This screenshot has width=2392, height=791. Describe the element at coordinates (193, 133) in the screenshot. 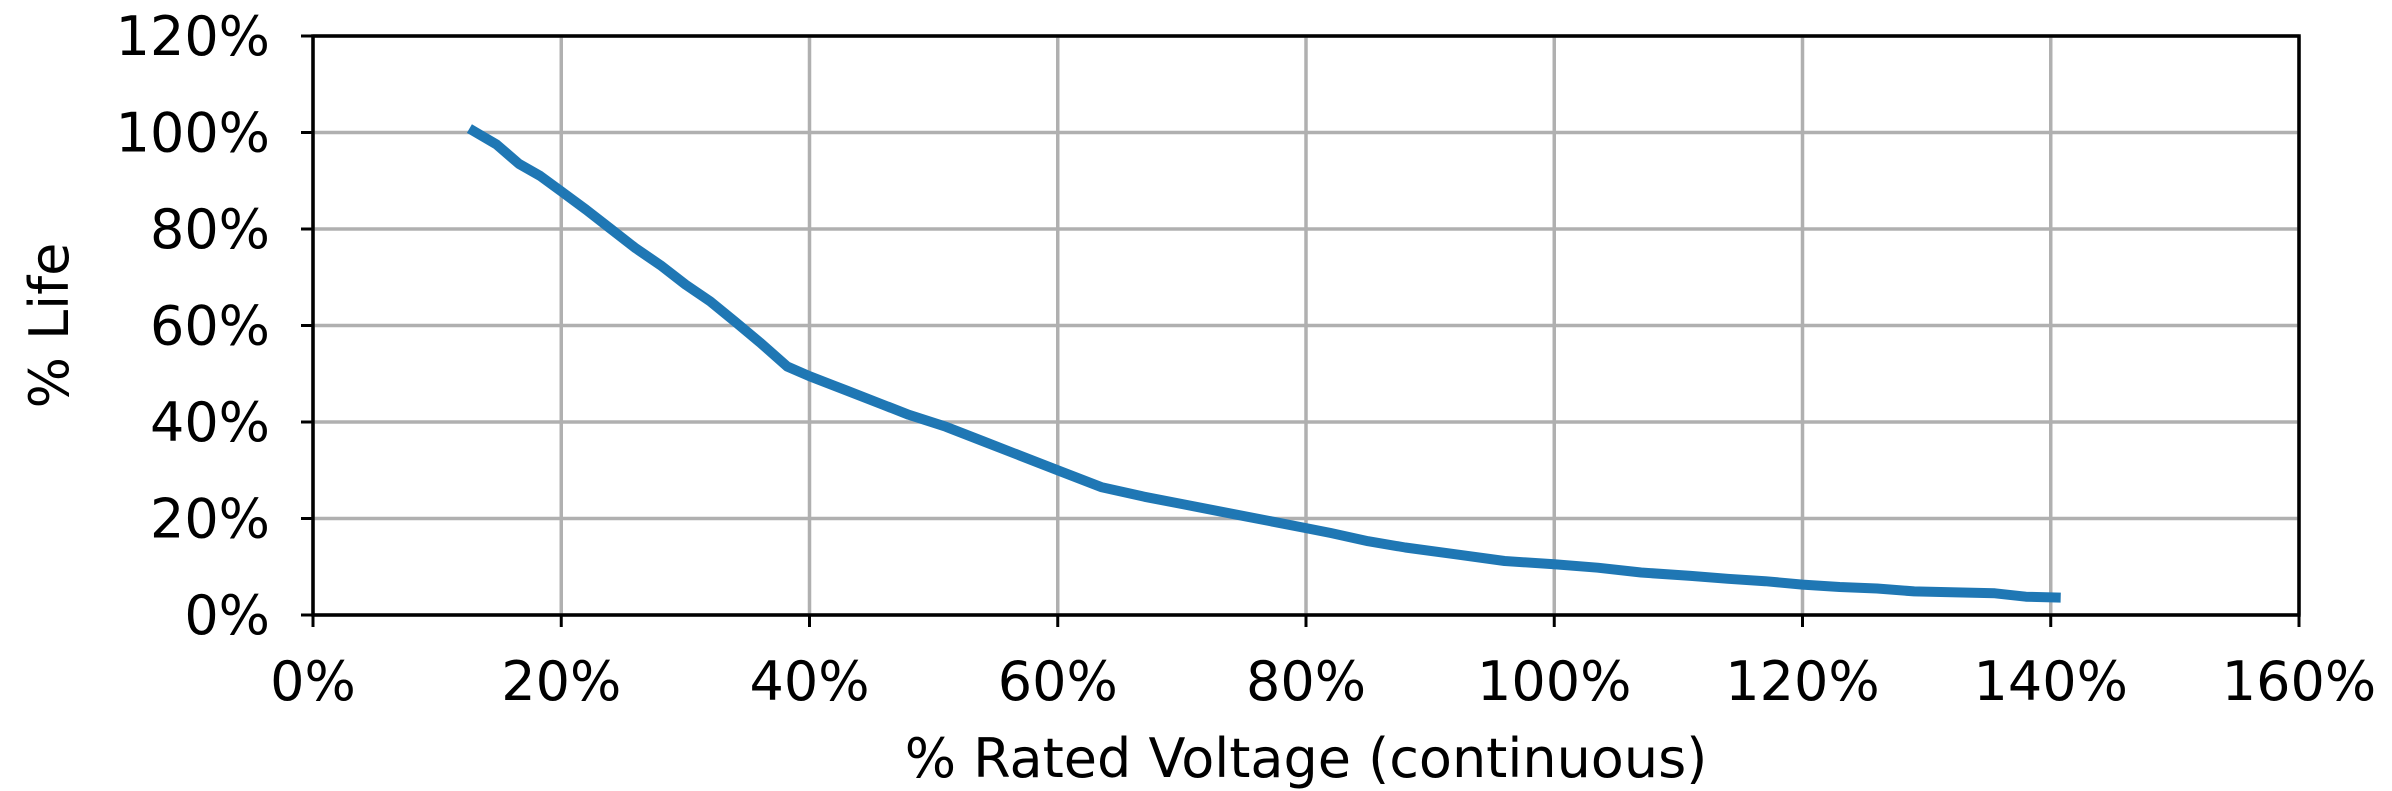

I see `y-tick-label: 100%` at that location.